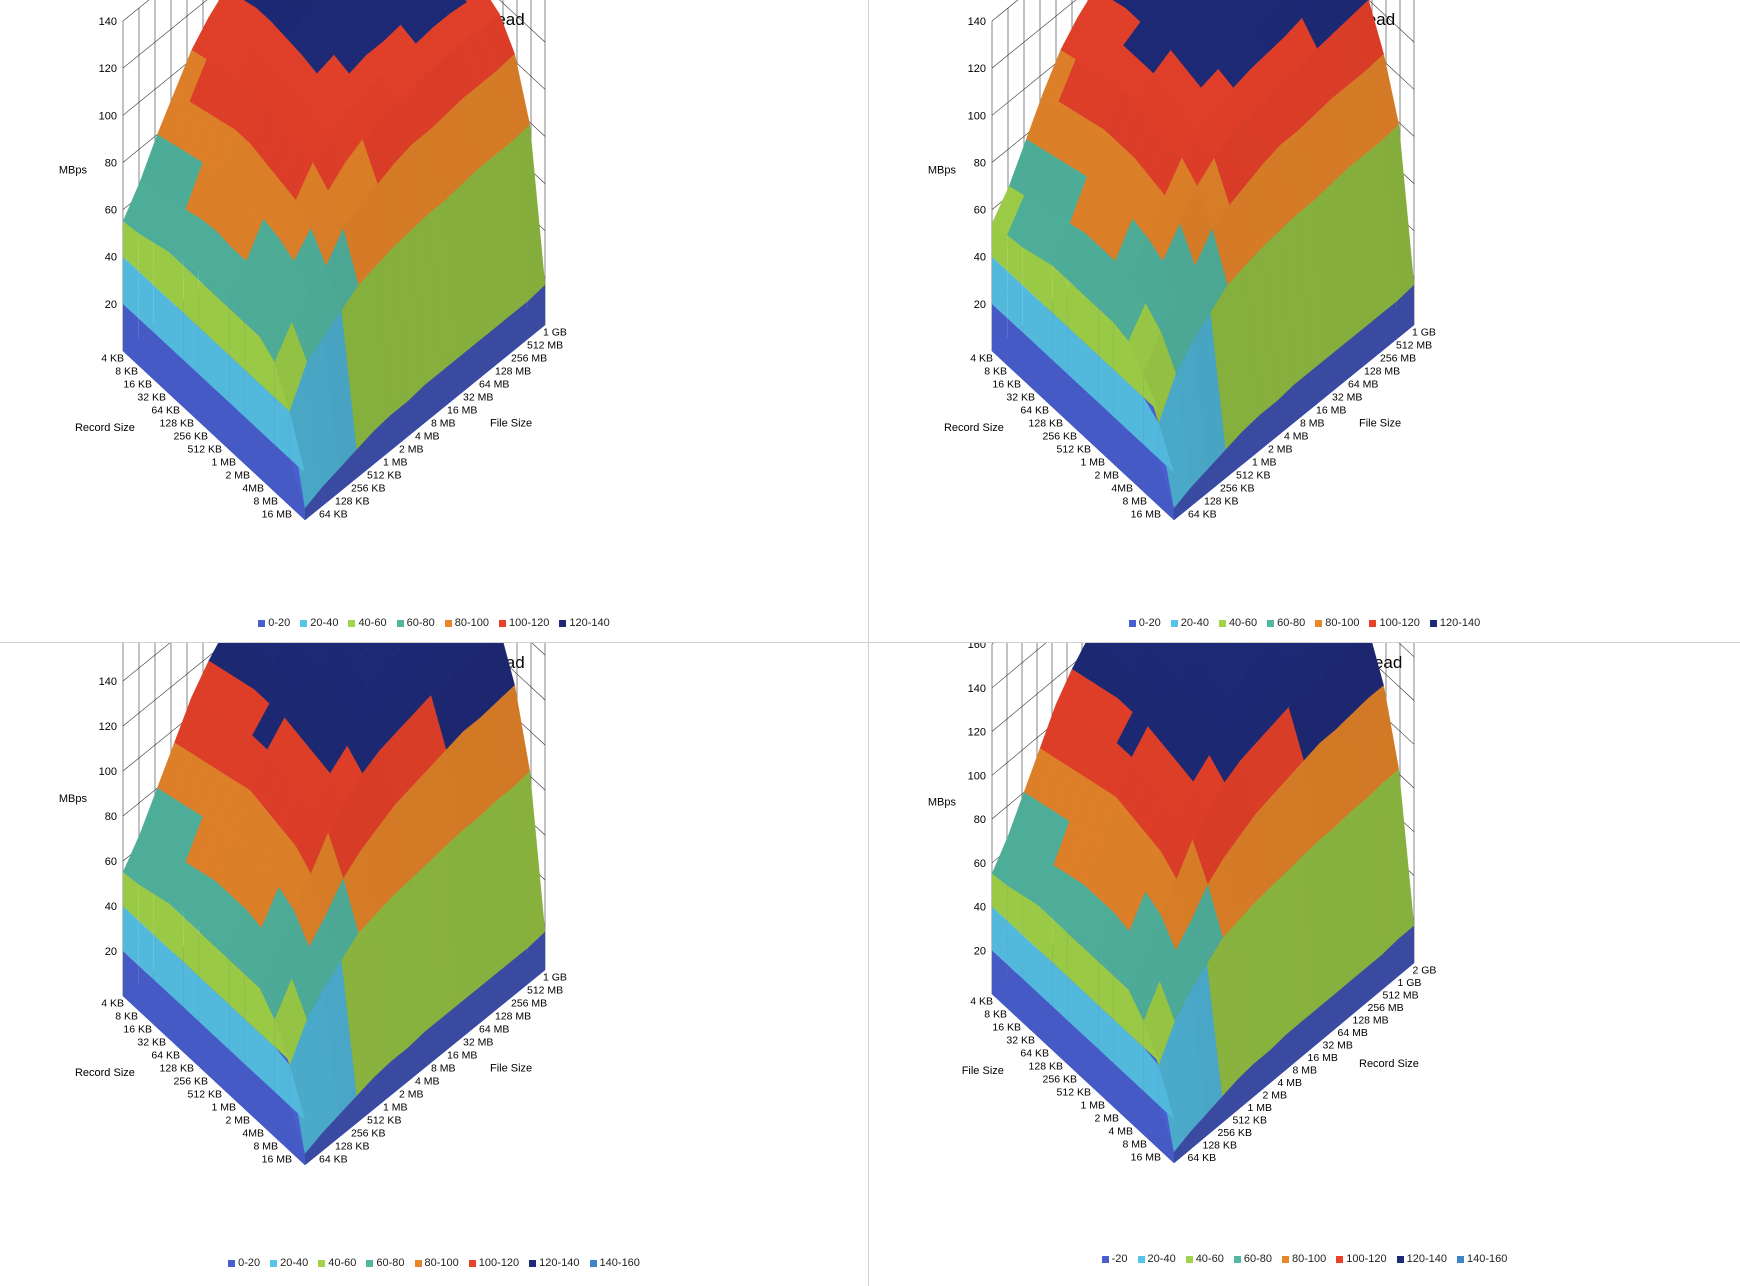 Image resolution: width=1740 pixels, height=1286 pixels. What do you see at coordinates (151, 398) in the screenshot?
I see `left-tick-label: 32 KB` at bounding box center [151, 398].